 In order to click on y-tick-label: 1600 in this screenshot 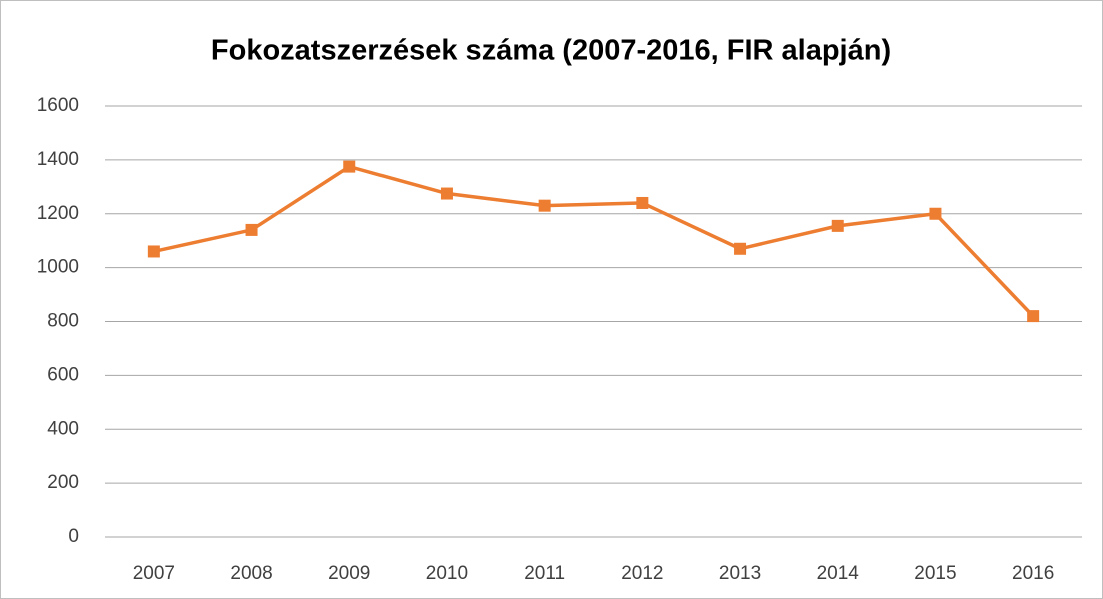, I will do `click(58, 105)`.